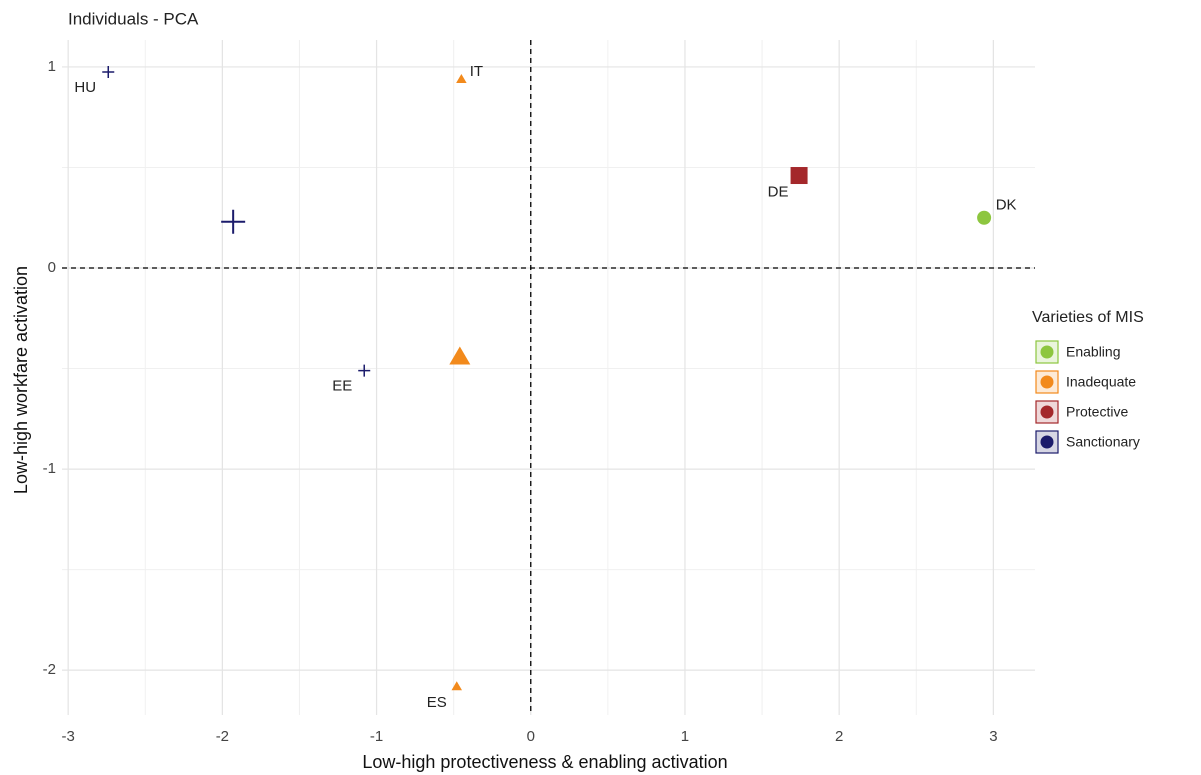 The height and width of the screenshot is (775, 1201). What do you see at coordinates (222, 736) in the screenshot?
I see `x-tick-label: -2` at bounding box center [222, 736].